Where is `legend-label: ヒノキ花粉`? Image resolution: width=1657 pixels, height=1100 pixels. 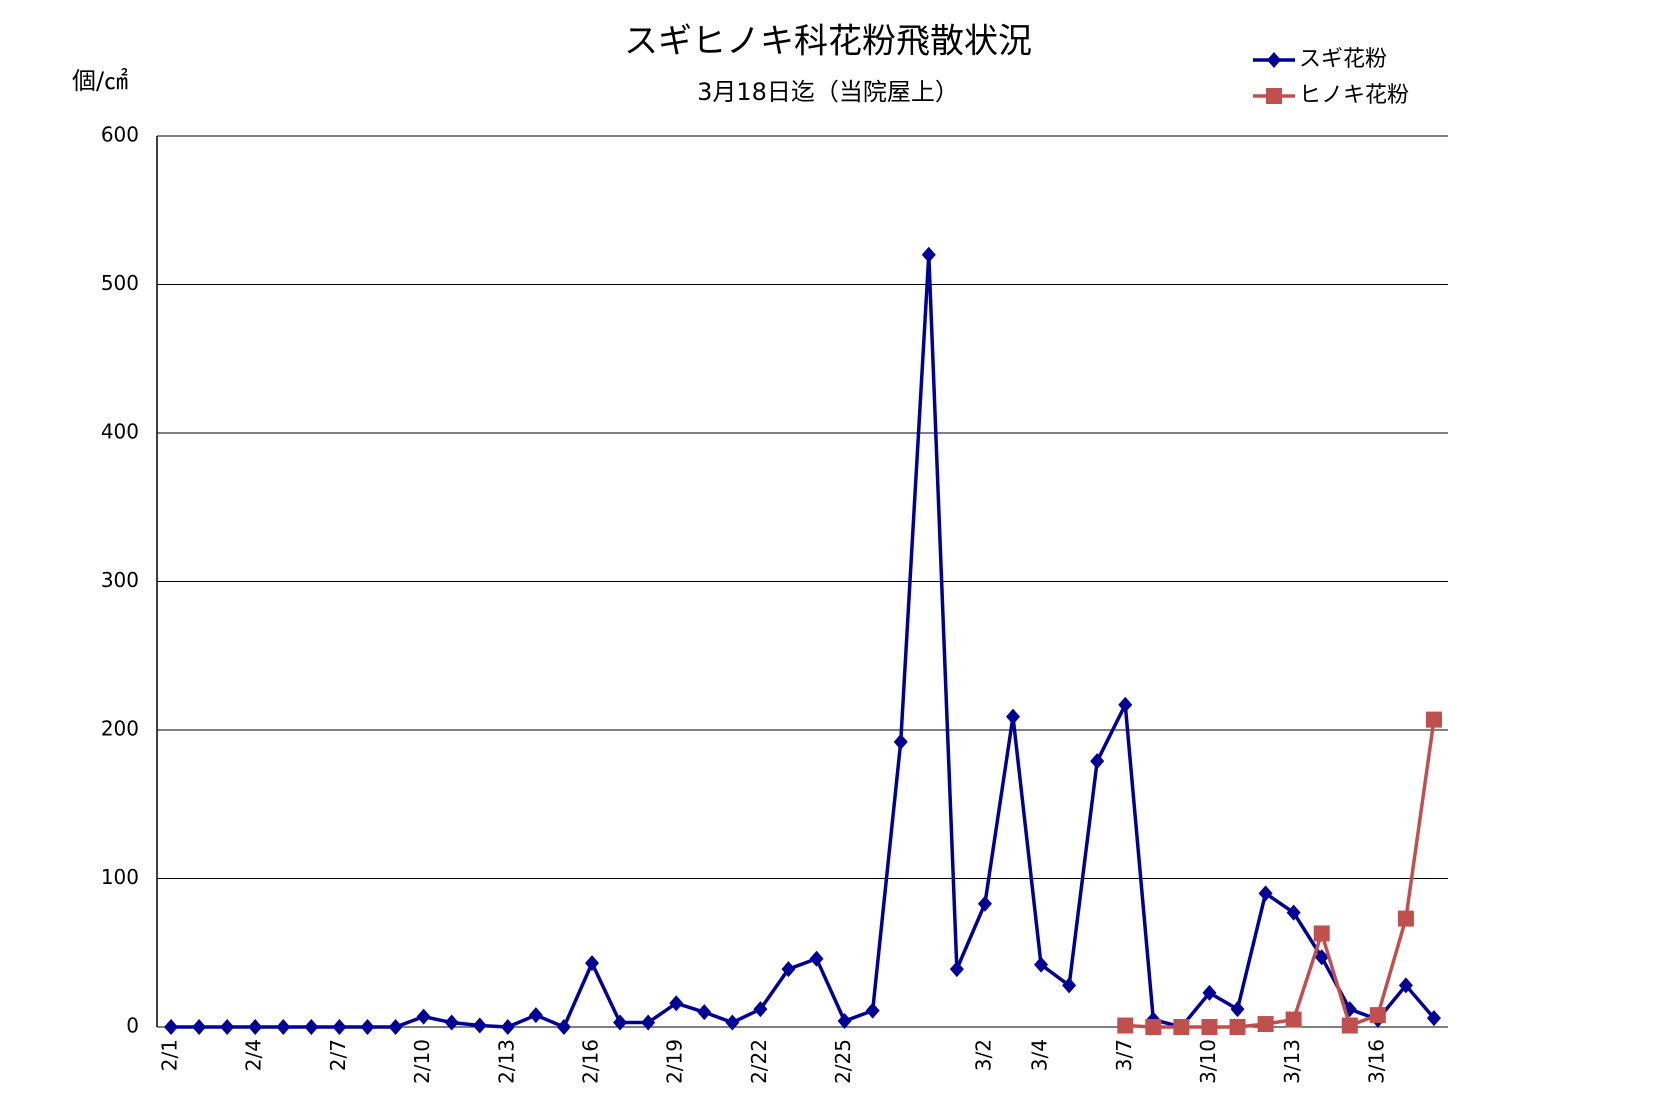 legend-label: ヒノキ花粉 is located at coordinates (1354, 95).